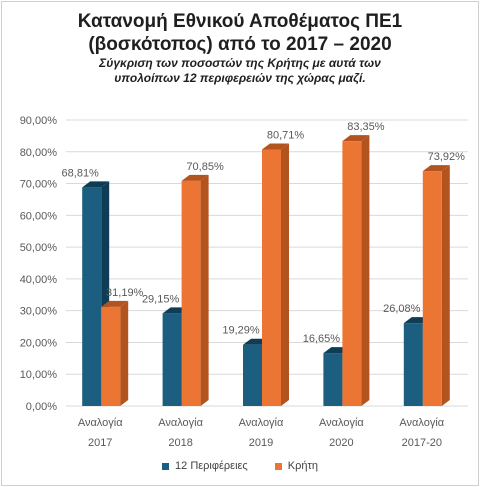 The height and width of the screenshot is (487, 480). I want to click on data-label: 68,81%, so click(81, 173).